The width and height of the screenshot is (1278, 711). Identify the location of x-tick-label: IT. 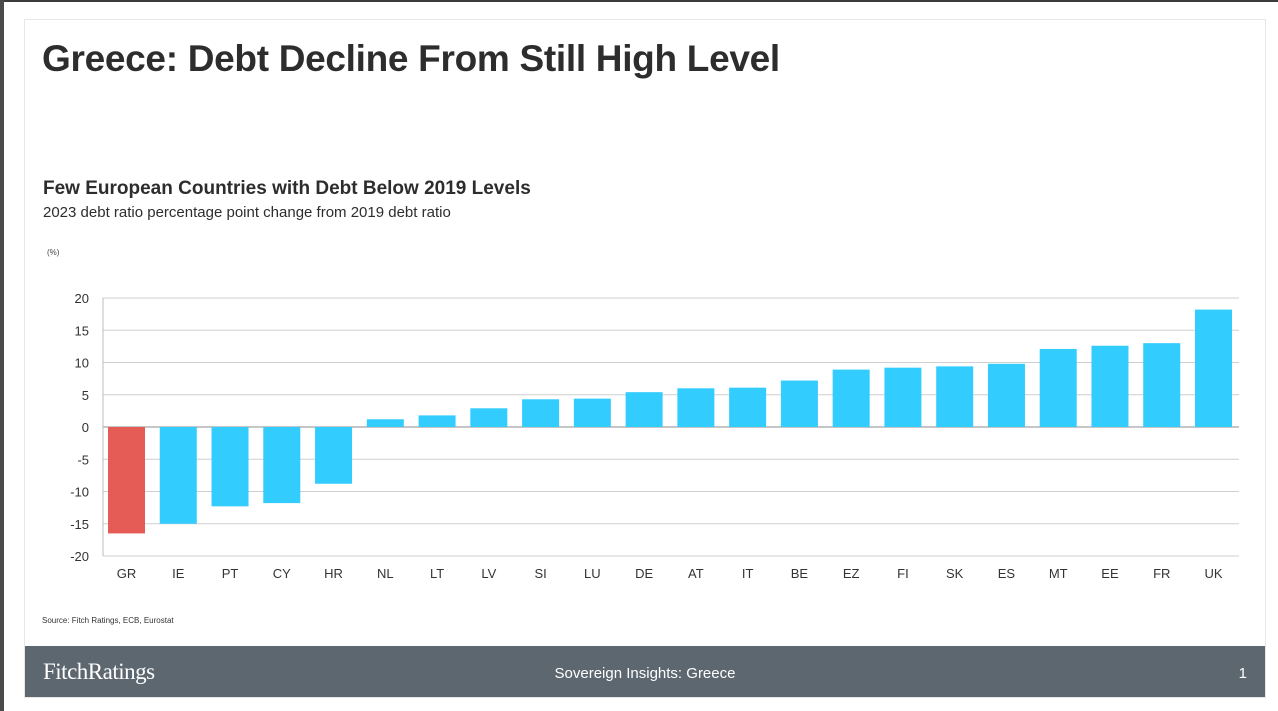
(748, 573).